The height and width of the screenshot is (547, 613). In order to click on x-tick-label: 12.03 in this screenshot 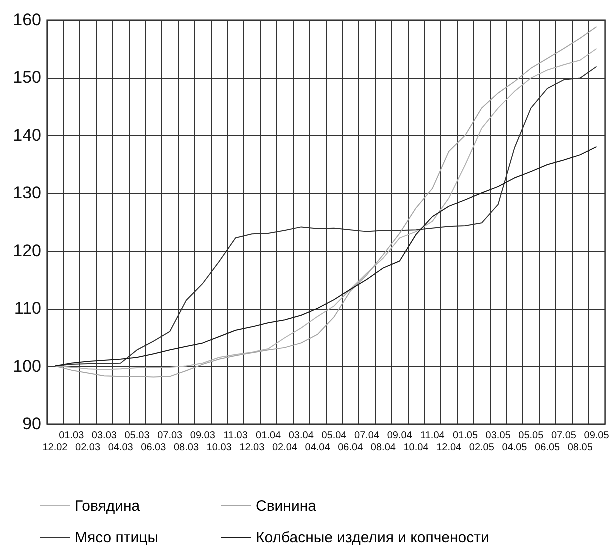, I will do `click(253, 448)`.